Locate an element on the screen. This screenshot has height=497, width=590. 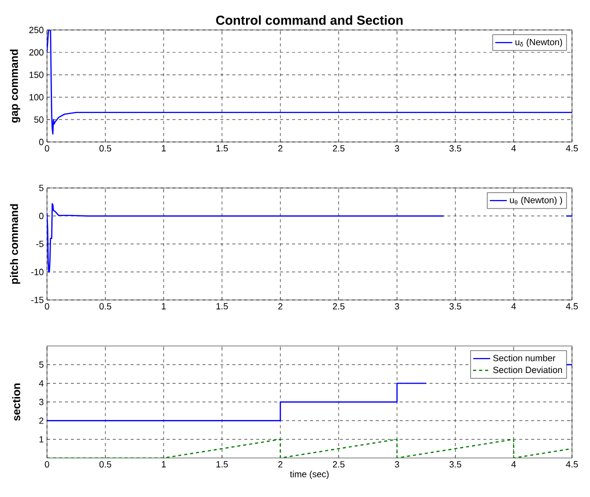
legend-label: Section number is located at coordinates (524, 358).